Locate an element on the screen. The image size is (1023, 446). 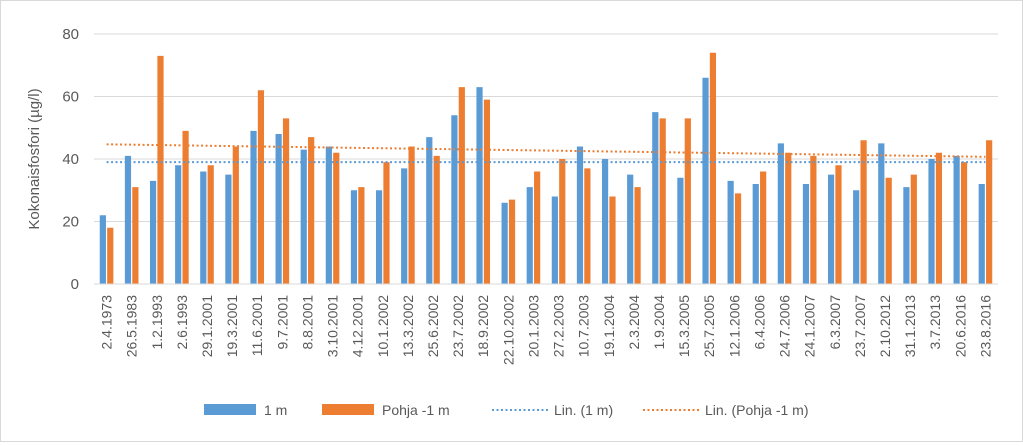
x-tick-label: 10.7.2003 is located at coordinates (584, 326).